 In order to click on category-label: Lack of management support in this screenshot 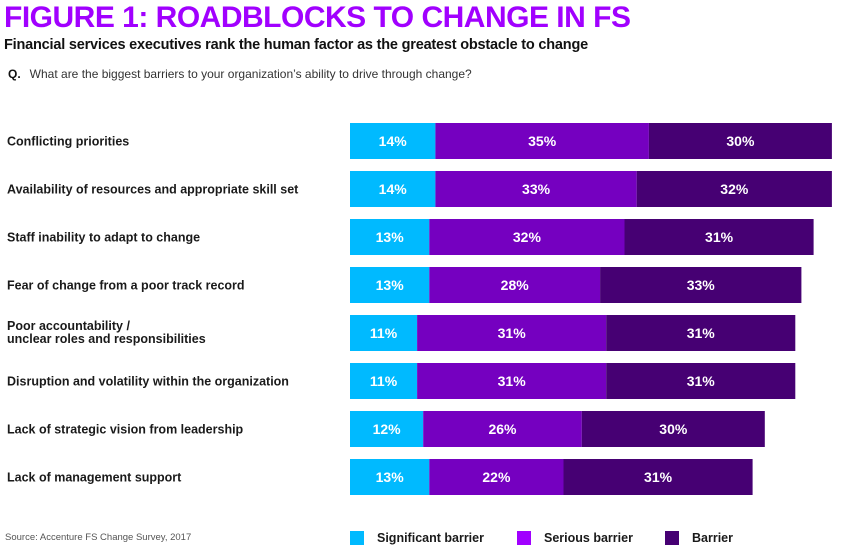, I will do `click(94, 478)`.